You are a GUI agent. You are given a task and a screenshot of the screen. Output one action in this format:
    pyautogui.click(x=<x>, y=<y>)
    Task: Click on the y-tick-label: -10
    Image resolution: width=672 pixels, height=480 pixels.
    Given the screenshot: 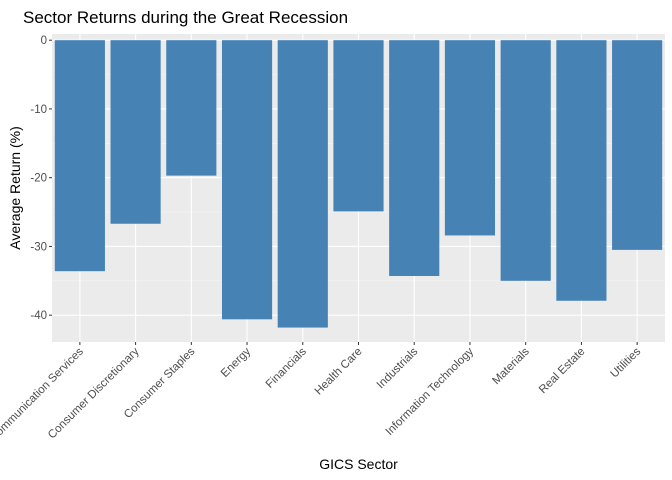 What is the action you would take?
    pyautogui.click(x=38, y=110)
    